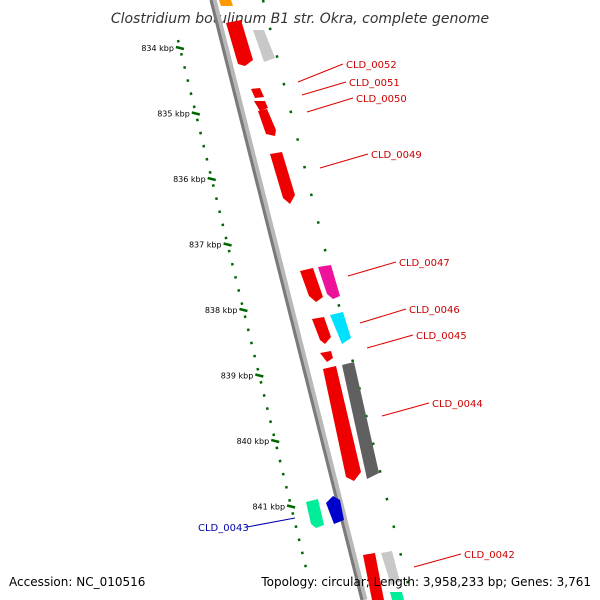  Describe the element at coordinates (77, 582) in the screenshot. I see `accession-text: Accession: NC_010516` at that location.